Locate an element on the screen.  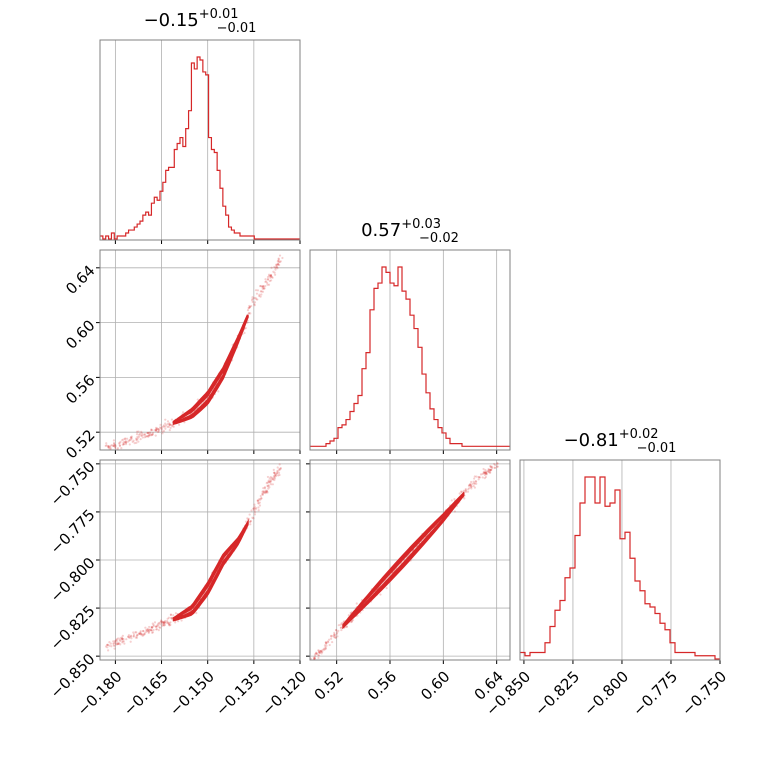
param0-vs-param2-density-fill is located at coordinates (210, 571).